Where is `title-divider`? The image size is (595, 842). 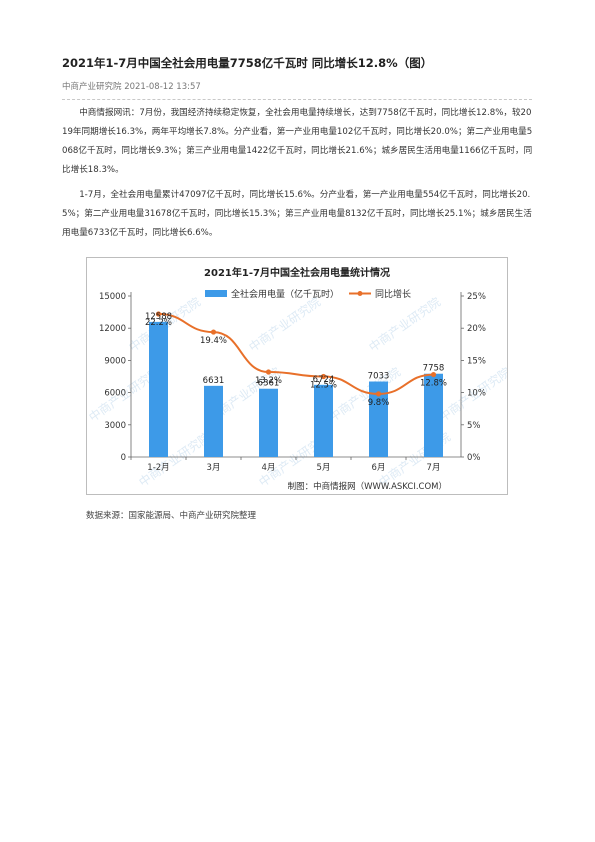
title-divider is located at coordinates (297, 99).